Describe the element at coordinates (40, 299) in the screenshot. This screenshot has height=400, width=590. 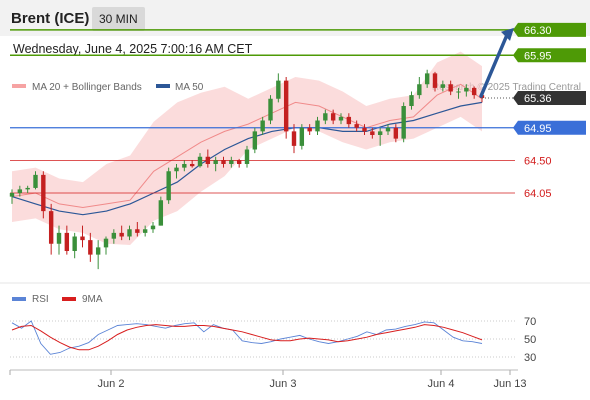
I see `rsi-legend-label: RSI` at that location.